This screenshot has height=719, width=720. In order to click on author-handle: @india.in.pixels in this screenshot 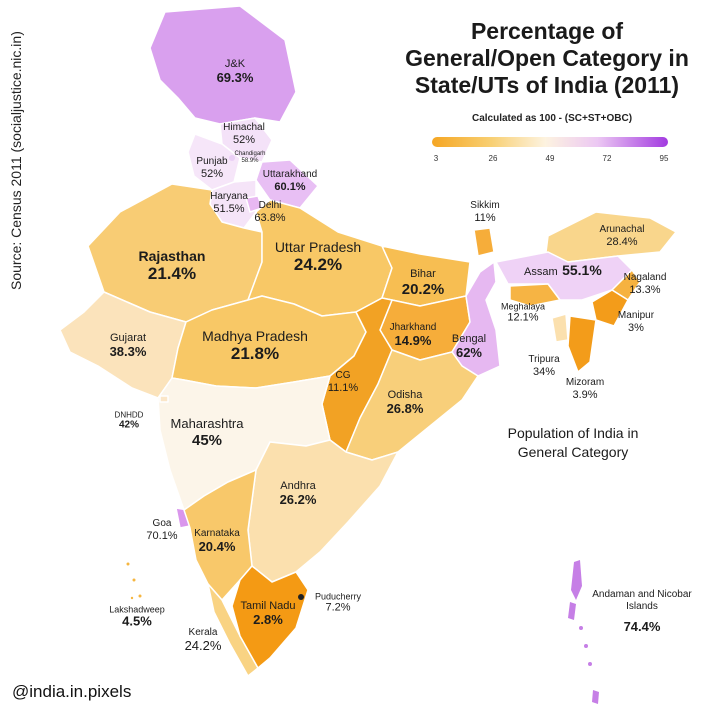, I will do `click(72, 691)`.